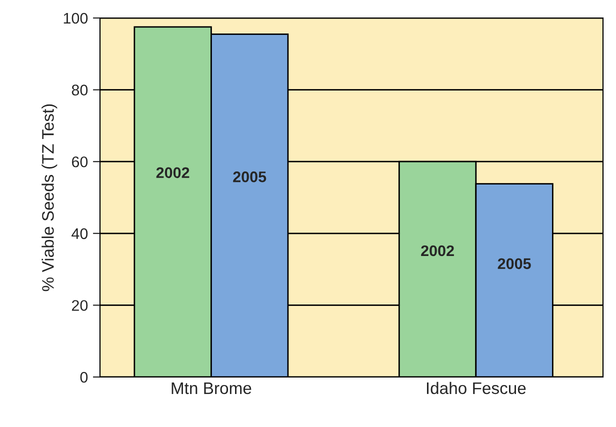  Describe the element at coordinates (80, 305) in the screenshot. I see `y-tick-label: 20` at that location.